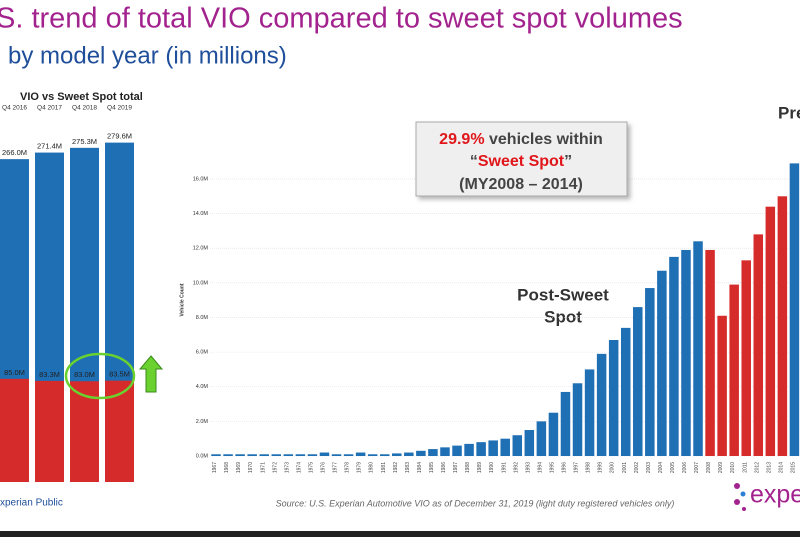  I want to click on quote: “, so click(474, 161).